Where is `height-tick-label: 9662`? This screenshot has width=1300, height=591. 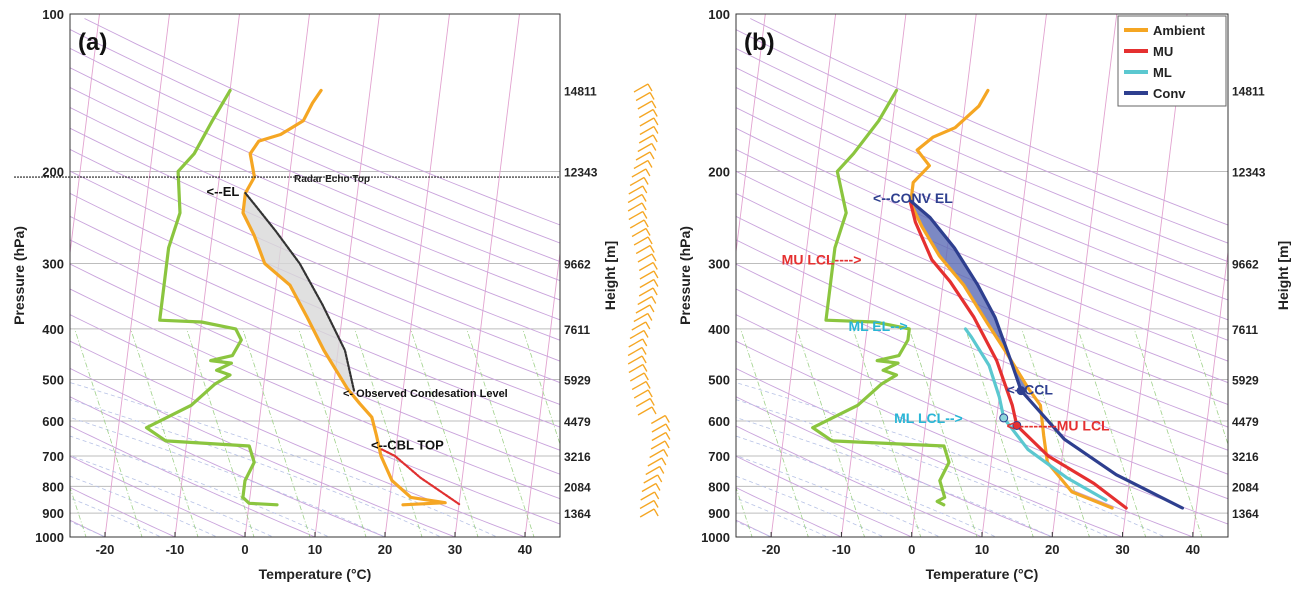
height-tick-label: 9662 is located at coordinates (577, 265).